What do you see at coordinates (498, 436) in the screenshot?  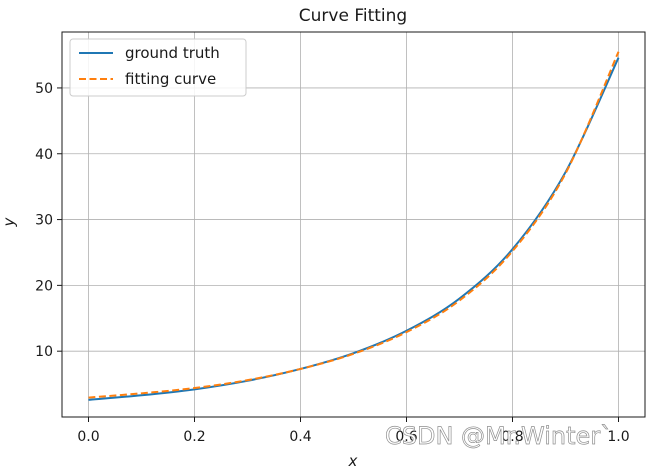 I see `watermark: CSDN @Mr.Winter`` at bounding box center [498, 436].